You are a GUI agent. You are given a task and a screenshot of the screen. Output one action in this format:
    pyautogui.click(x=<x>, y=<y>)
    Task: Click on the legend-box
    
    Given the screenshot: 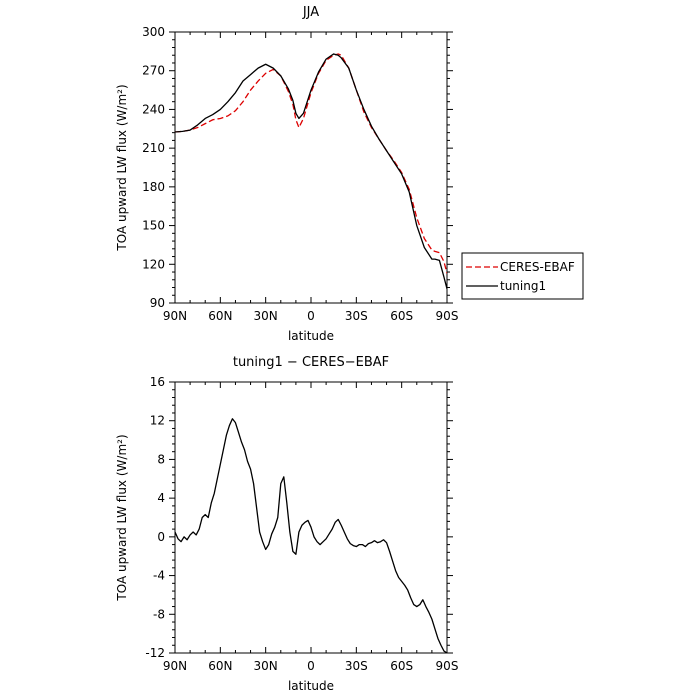 What is the action you would take?
    pyautogui.click(x=522, y=276)
    